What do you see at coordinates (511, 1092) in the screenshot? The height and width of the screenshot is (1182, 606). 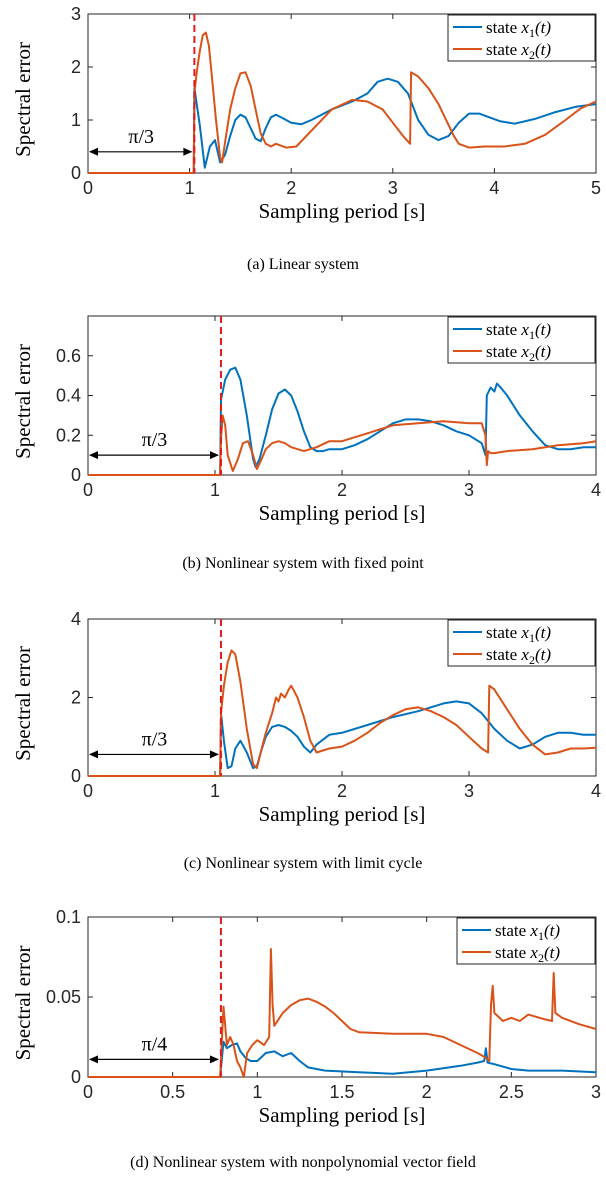 I see `x-tick-label: 2.5` at bounding box center [511, 1092].